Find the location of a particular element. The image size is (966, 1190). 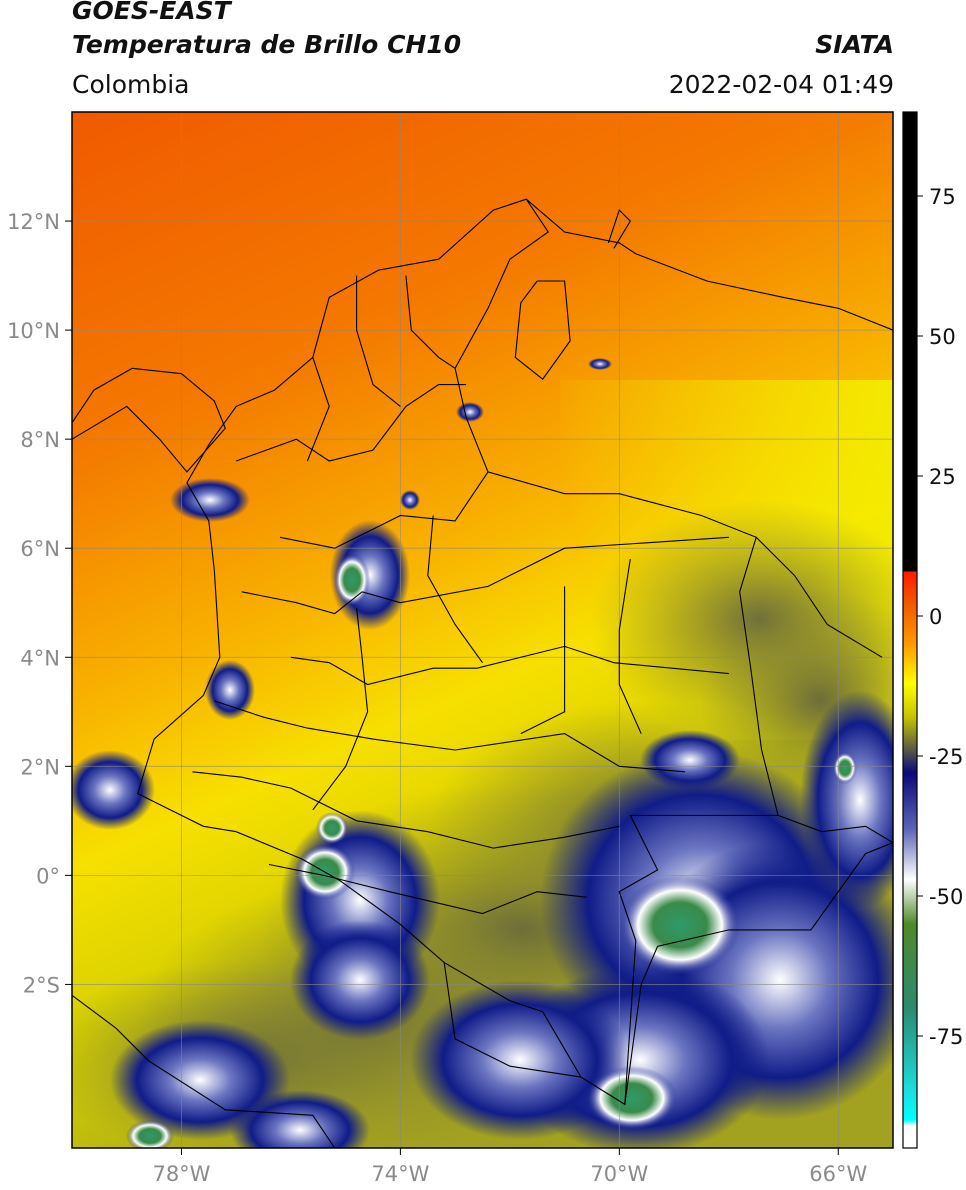

colorbar-tick-label: 50 is located at coordinates (942, 337).